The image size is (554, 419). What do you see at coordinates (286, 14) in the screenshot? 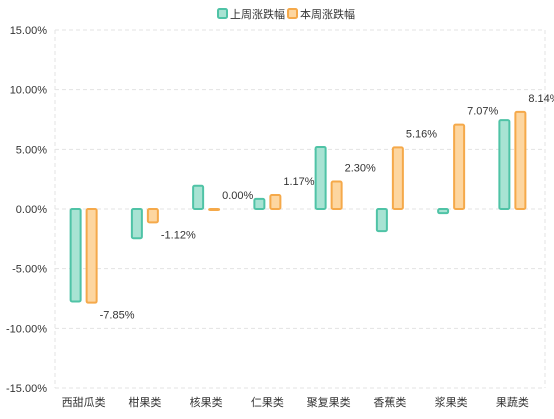
I see `legend: 上周涨跌幅 本周涨跌幅` at bounding box center [286, 14].